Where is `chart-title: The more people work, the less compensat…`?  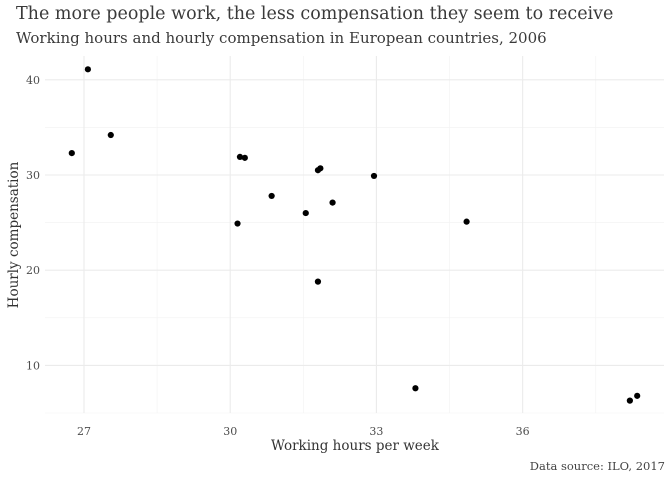 chart-title: The more people work, the less compensat… is located at coordinates (315, 14).